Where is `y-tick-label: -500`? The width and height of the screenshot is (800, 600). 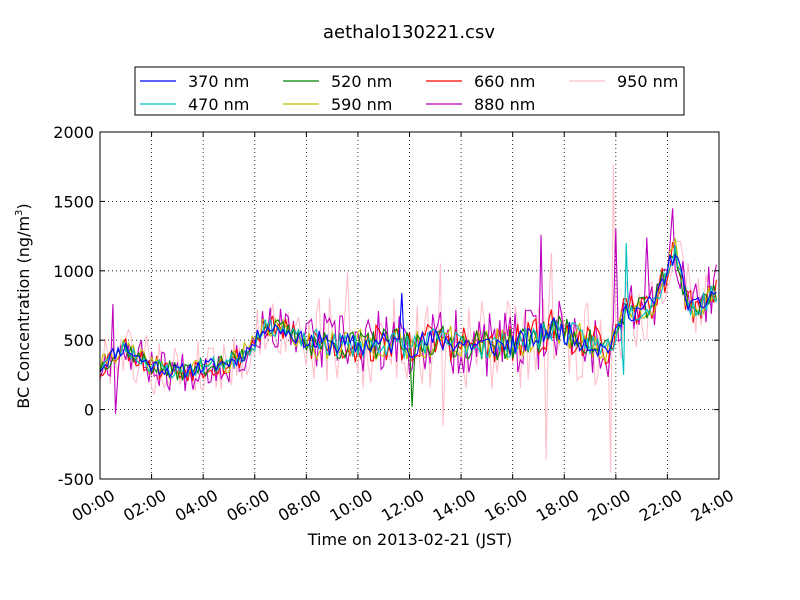 y-tick-label: -500 is located at coordinates (76, 479).